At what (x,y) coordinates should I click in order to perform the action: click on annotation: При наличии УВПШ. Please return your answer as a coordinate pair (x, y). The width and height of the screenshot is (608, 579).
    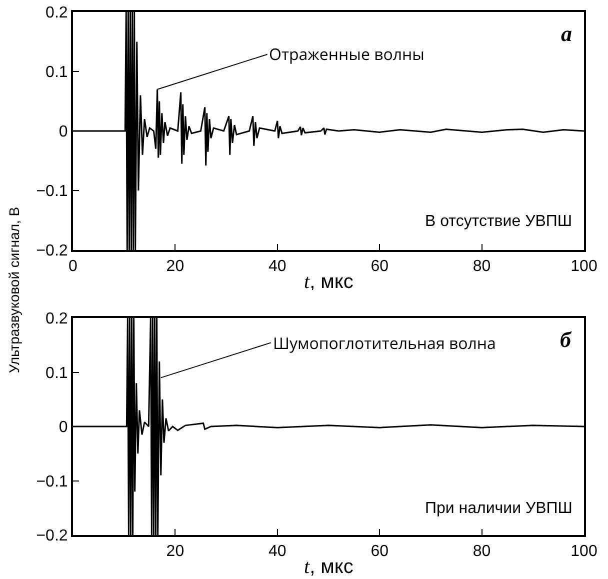
    Looking at the image, I should click on (498, 508).